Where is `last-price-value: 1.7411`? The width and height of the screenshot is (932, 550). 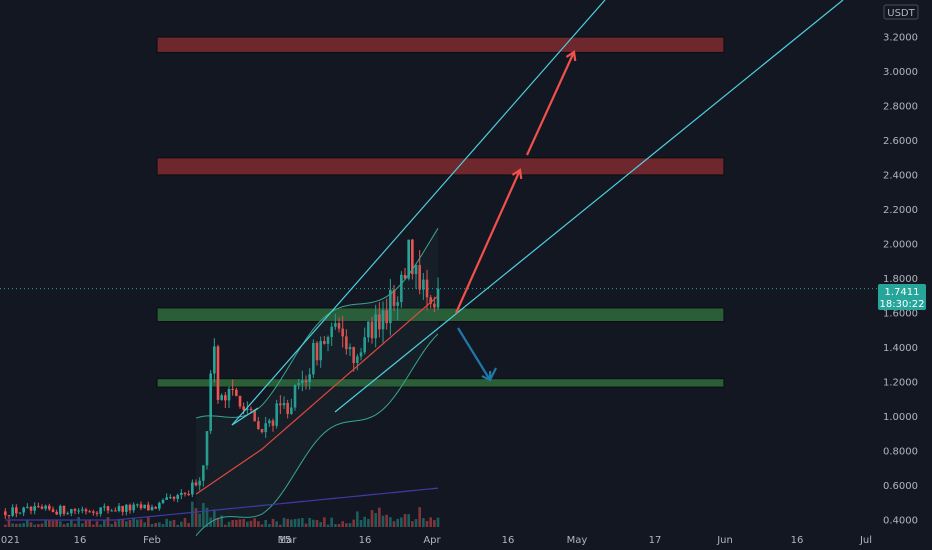
last-price-value: 1.7411 is located at coordinates (902, 292).